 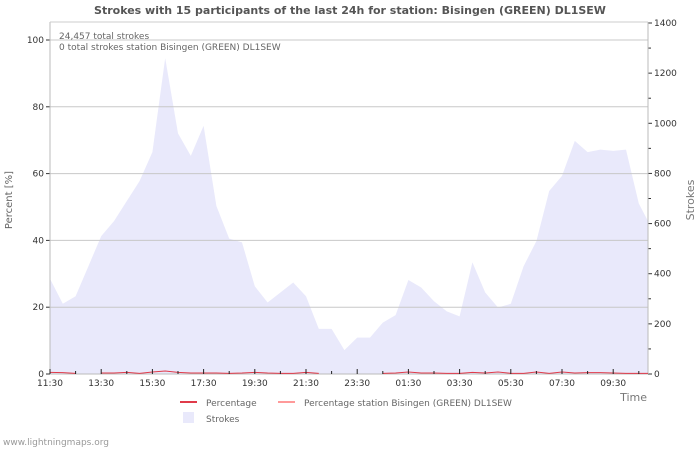 I want to click on total-strokes-annotation: 24,457 total strokes, so click(x=104, y=37).